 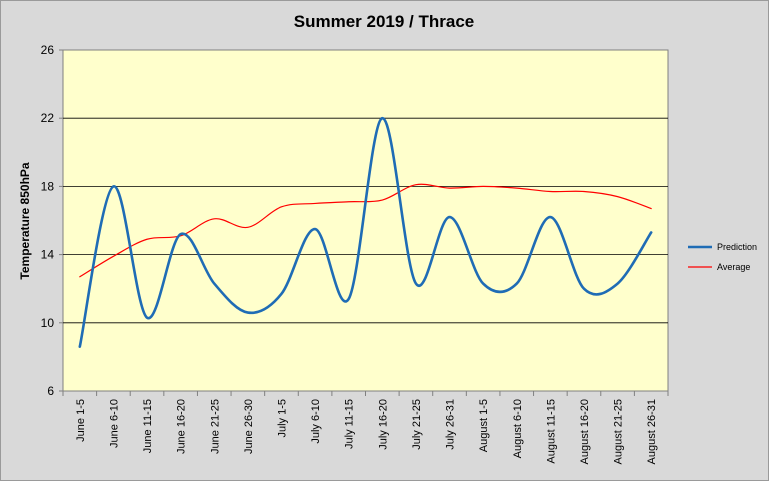 What do you see at coordinates (282, 418) in the screenshot?
I see `x-tick-label: July 1-5` at bounding box center [282, 418].